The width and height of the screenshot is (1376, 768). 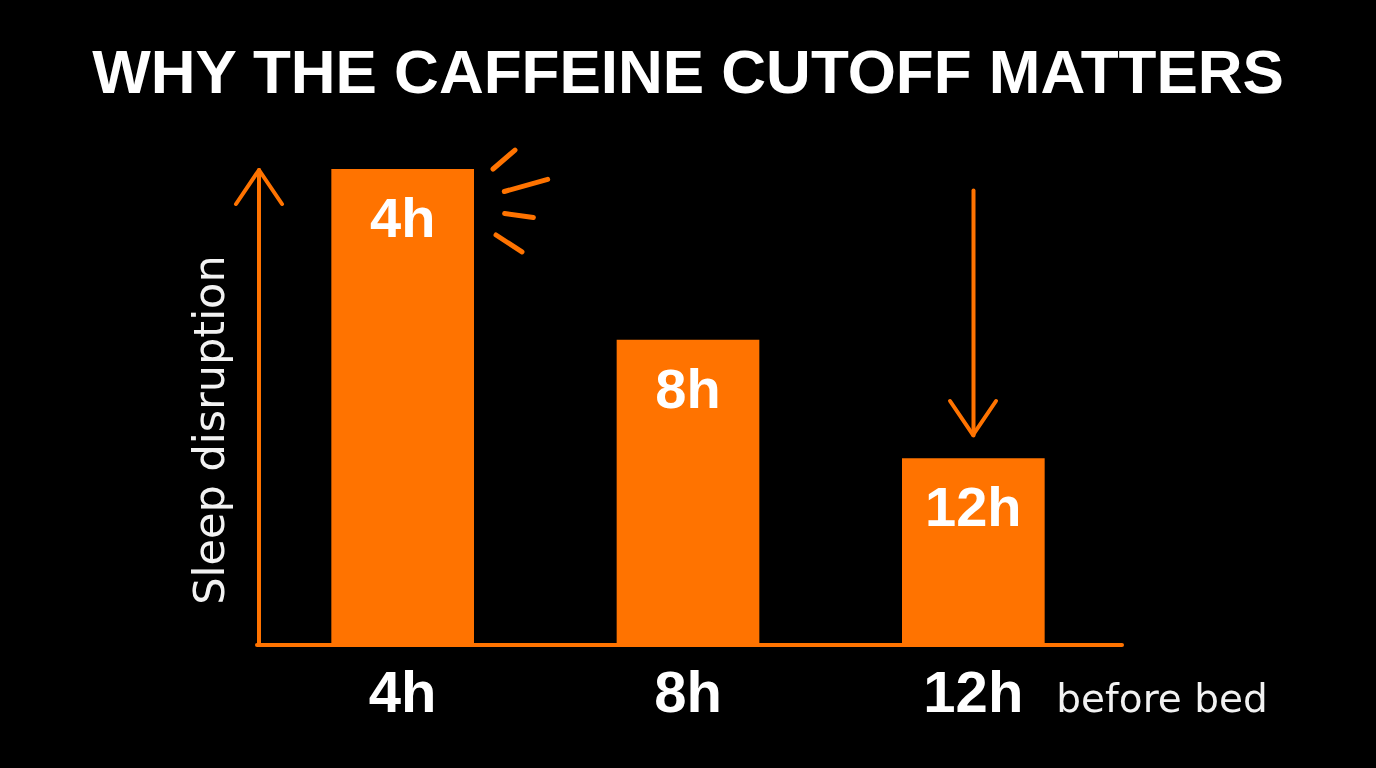 I want to click on chart-title: WHY THE CAFFEINE CUTOFF MATTERS, so click(x=688, y=71).